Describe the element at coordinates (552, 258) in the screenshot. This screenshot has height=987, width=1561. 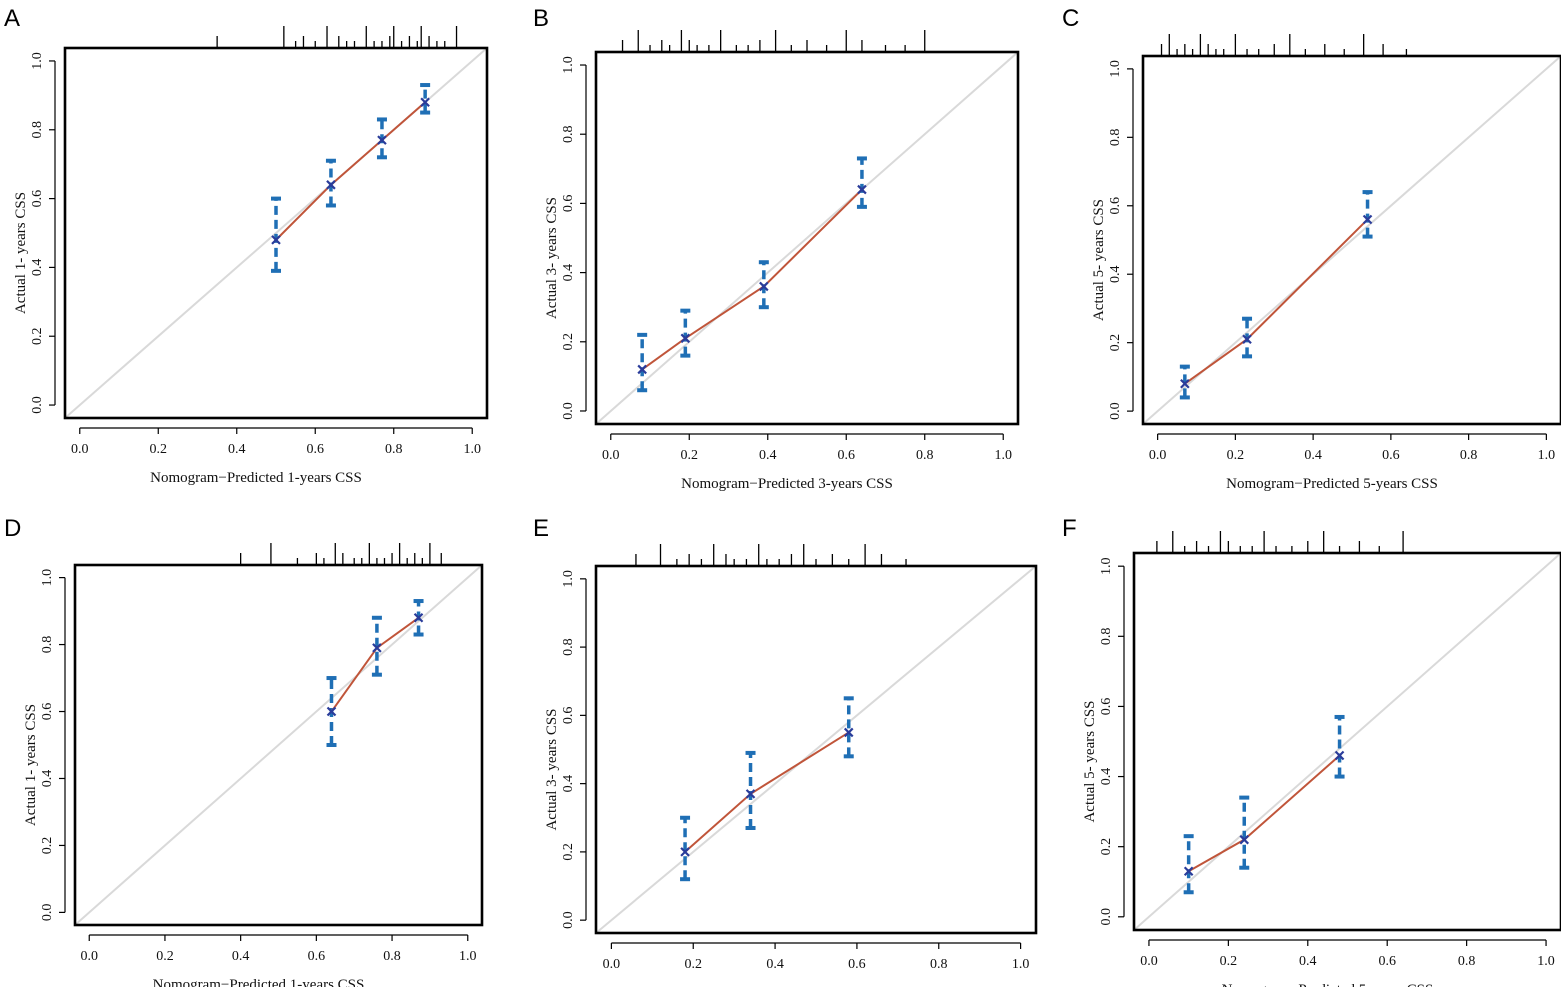
I see `y-axis-title: Actual 3- years CSS` at that location.